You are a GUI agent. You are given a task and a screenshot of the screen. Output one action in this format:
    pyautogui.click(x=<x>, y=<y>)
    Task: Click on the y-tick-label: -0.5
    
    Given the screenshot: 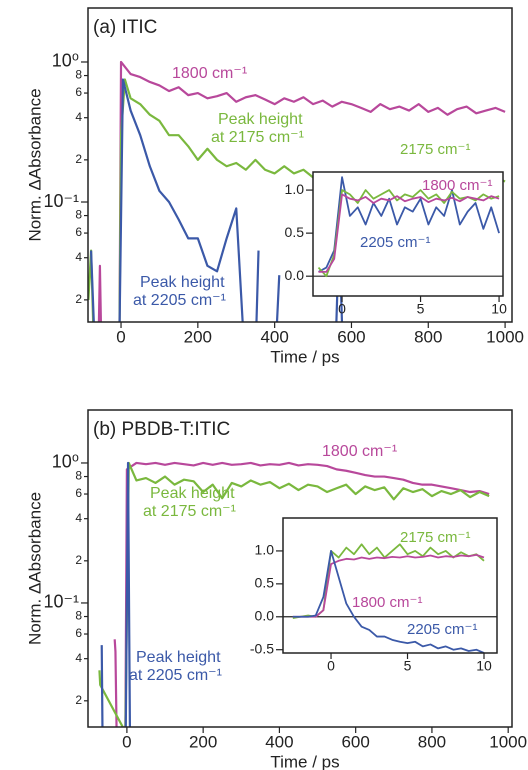 What is the action you would take?
    pyautogui.click(x=262, y=648)
    